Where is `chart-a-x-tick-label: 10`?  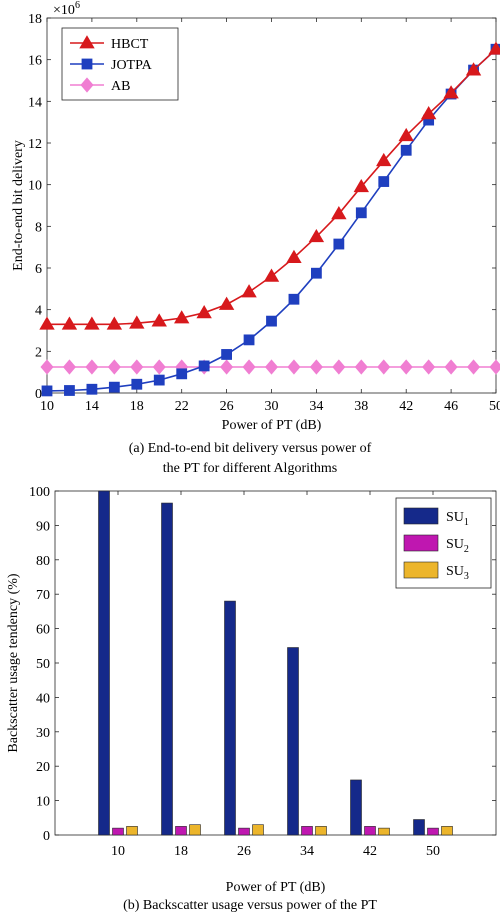 chart-a-x-tick-label: 10 is located at coordinates (47, 406).